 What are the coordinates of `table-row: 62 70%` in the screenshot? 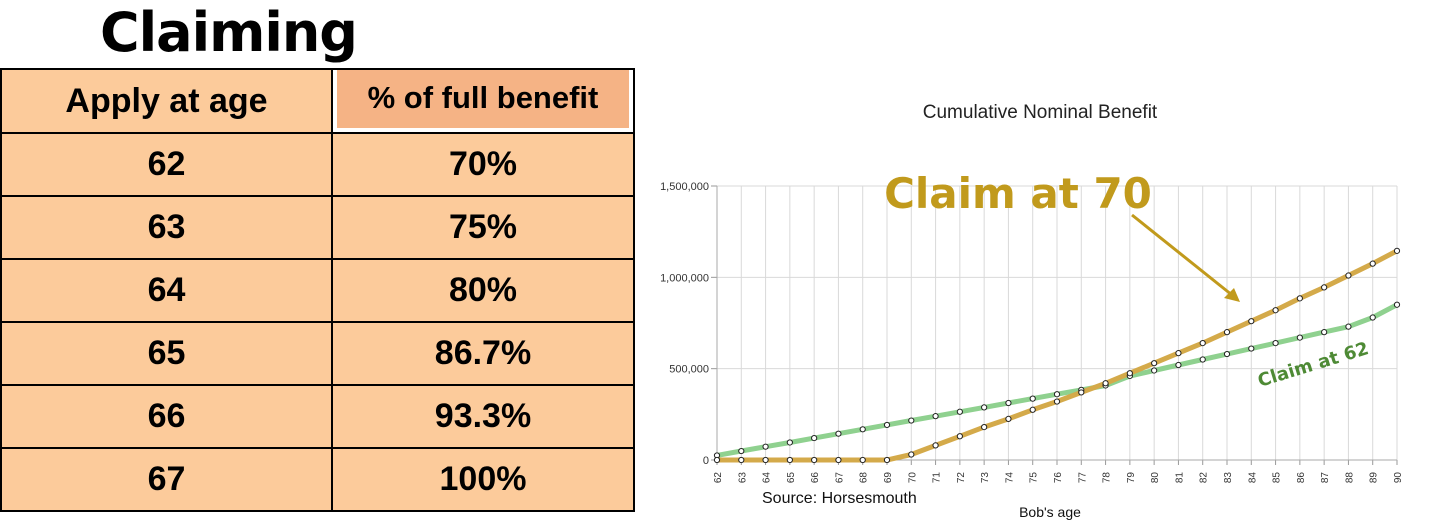 It's located at (317, 164).